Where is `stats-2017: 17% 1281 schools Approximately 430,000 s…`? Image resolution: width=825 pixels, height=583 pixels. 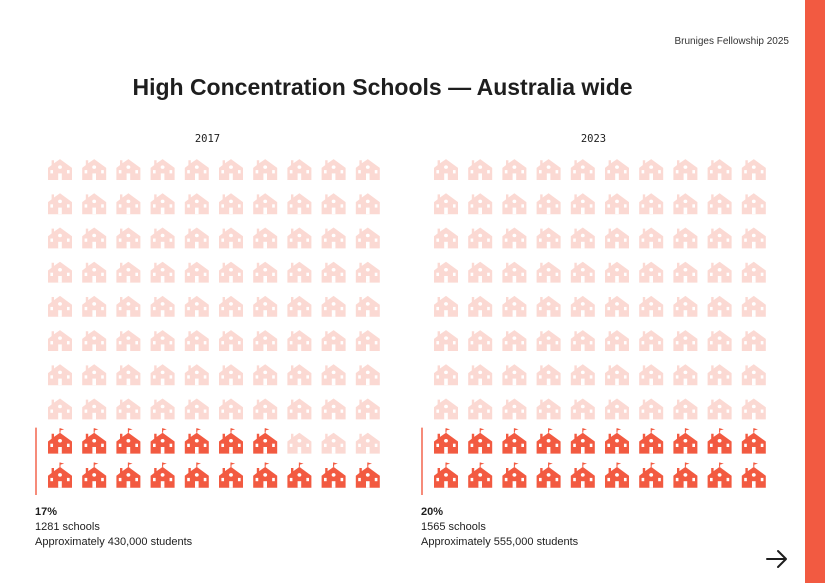
stats-2017: 17% 1281 schools Approximately 430,000 s… is located at coordinates (185, 527).